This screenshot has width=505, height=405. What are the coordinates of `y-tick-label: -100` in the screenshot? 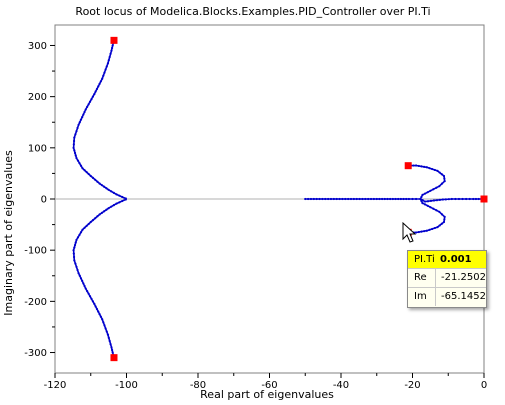 It's located at (35, 251).